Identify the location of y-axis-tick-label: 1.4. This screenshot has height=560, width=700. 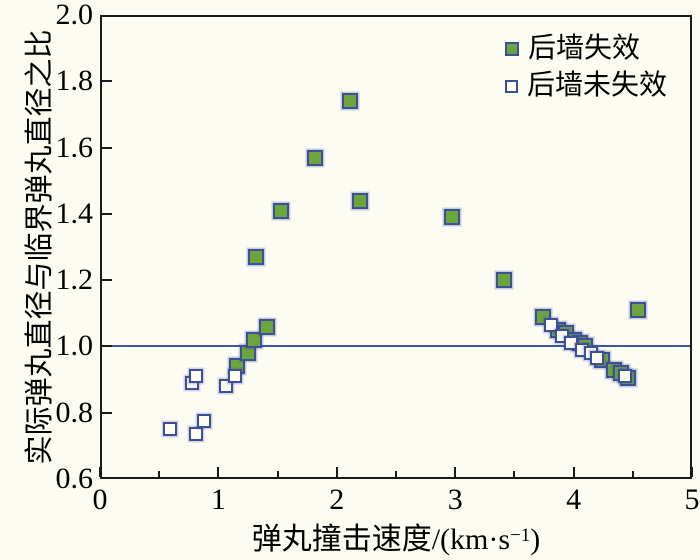
(74, 213).